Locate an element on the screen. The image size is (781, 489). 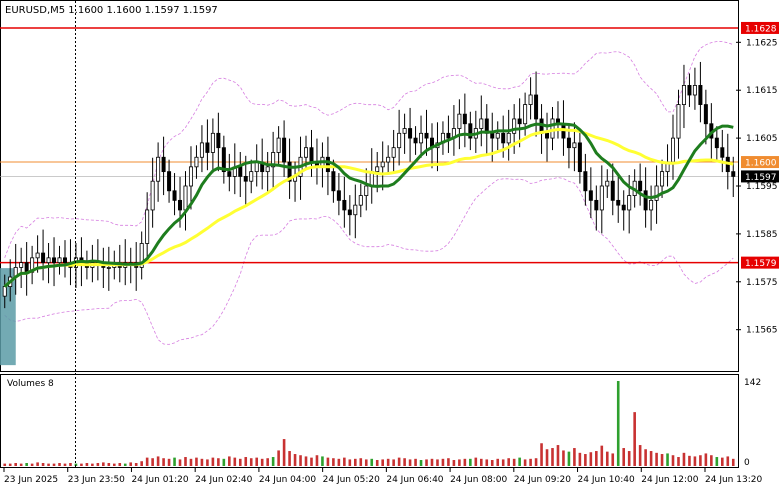
x-tick-label: 24 Jun 10:40 is located at coordinates (606, 480).